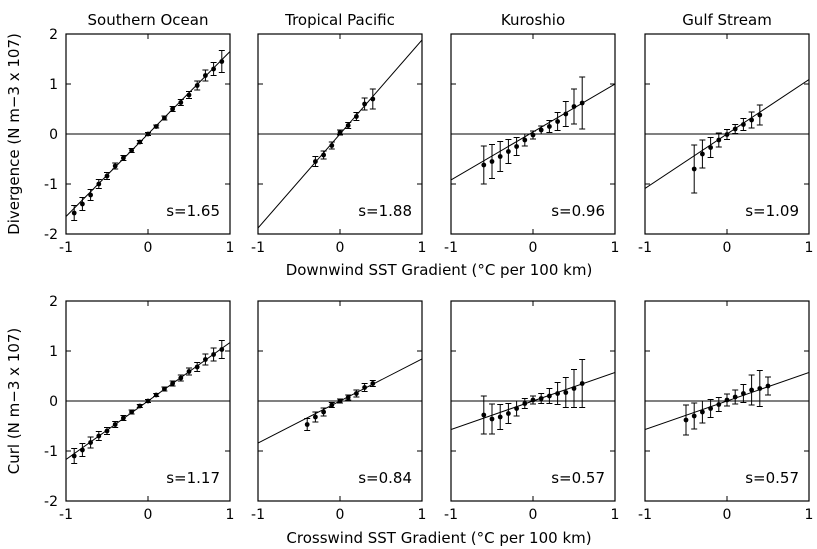  I want to click on panel-2: -1 0 1 Tropical Pacific s=1.88, so click(338, 133).